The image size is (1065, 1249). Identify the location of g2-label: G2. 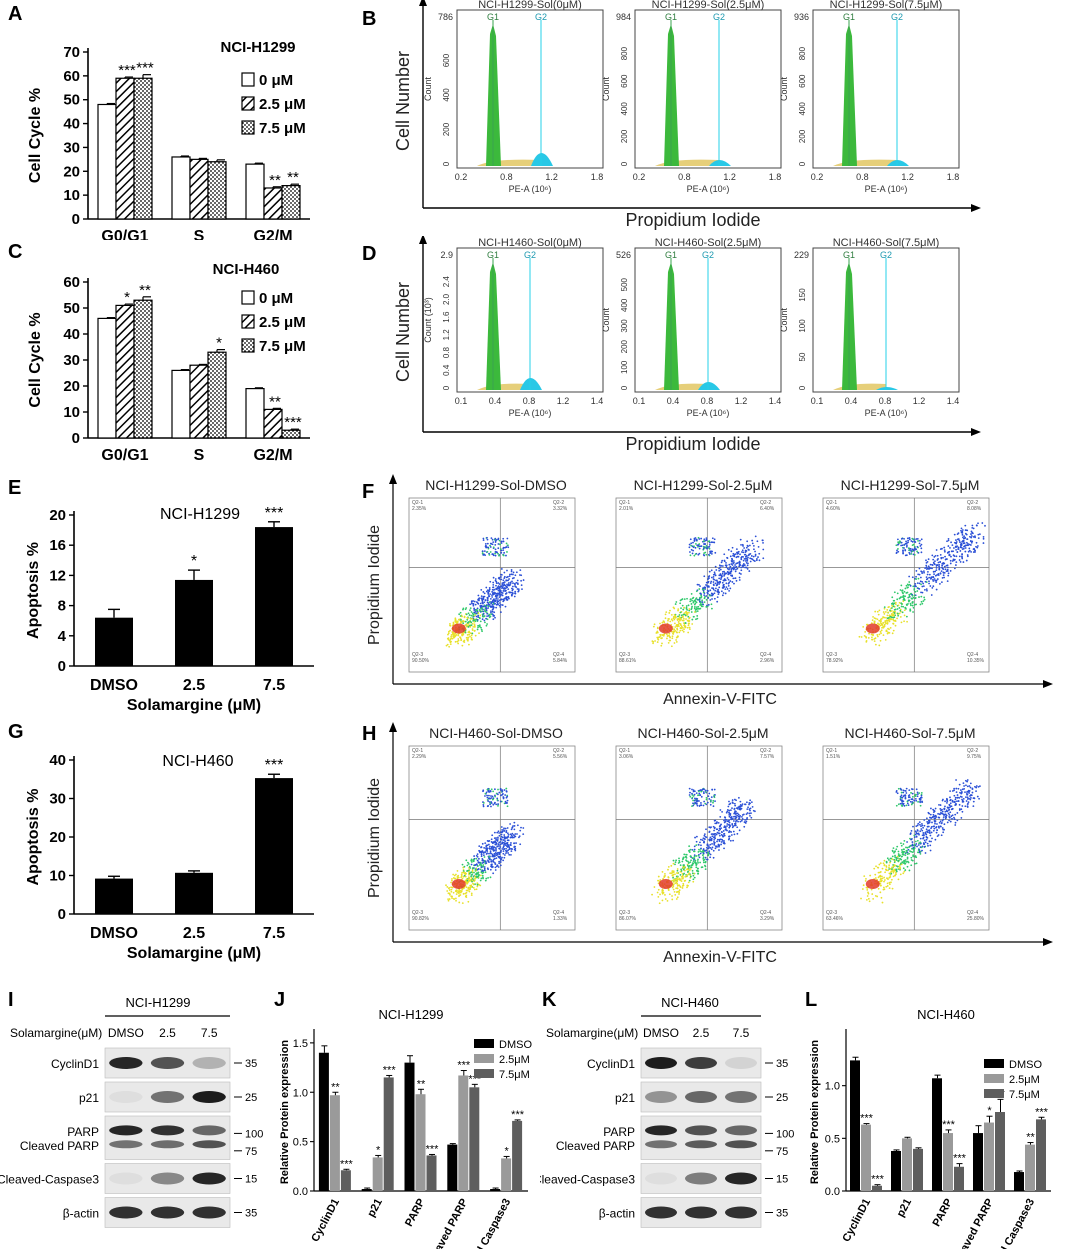
(719, 17).